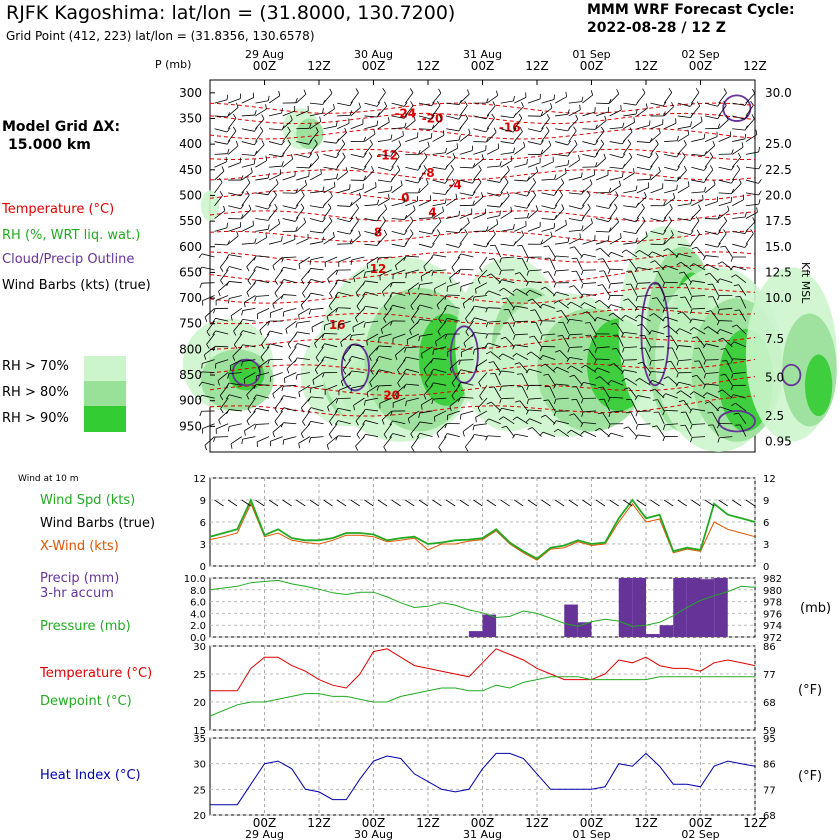  I want to click on temp-panel-right-tick-label: 68, so click(769, 703).